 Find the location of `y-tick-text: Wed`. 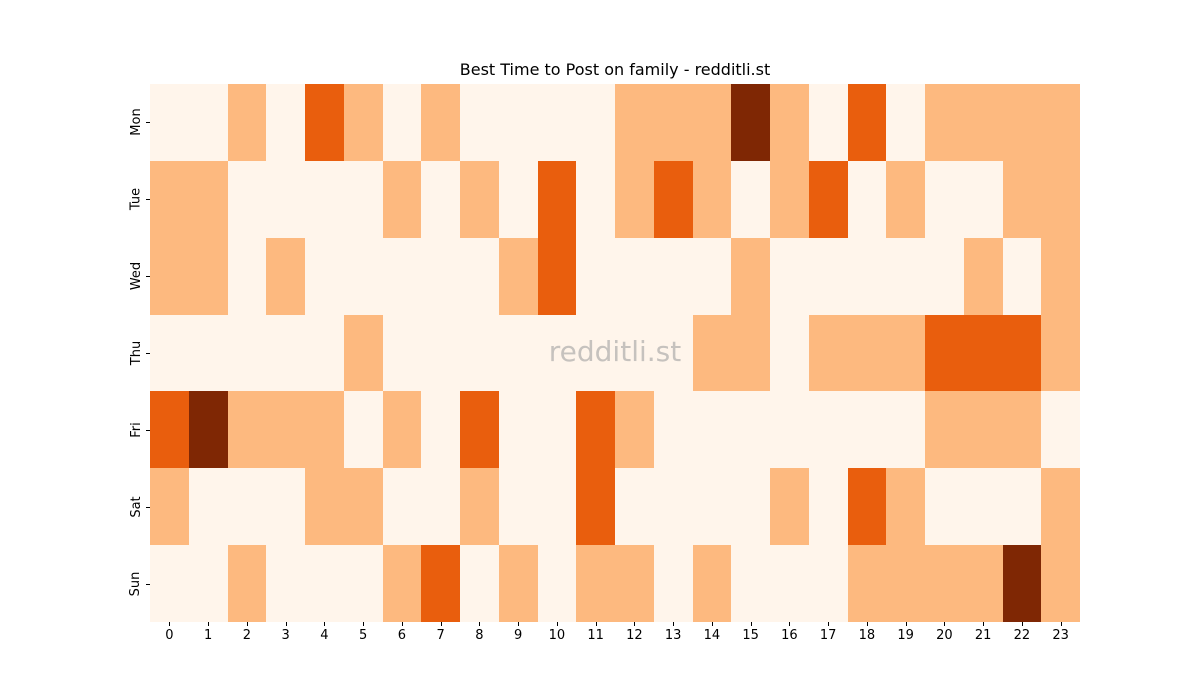

y-tick-text: Wed is located at coordinates (136, 276).